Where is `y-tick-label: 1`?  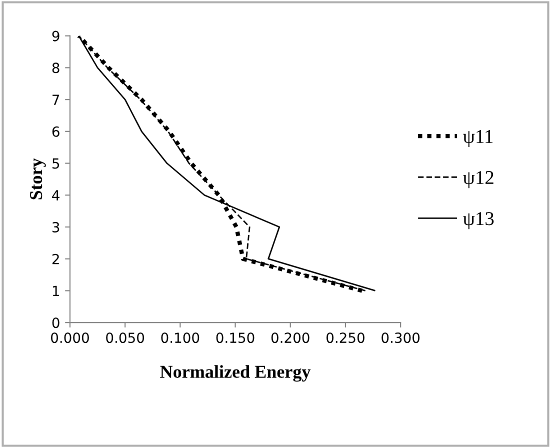 y-tick-label: 1 is located at coordinates (55, 291).